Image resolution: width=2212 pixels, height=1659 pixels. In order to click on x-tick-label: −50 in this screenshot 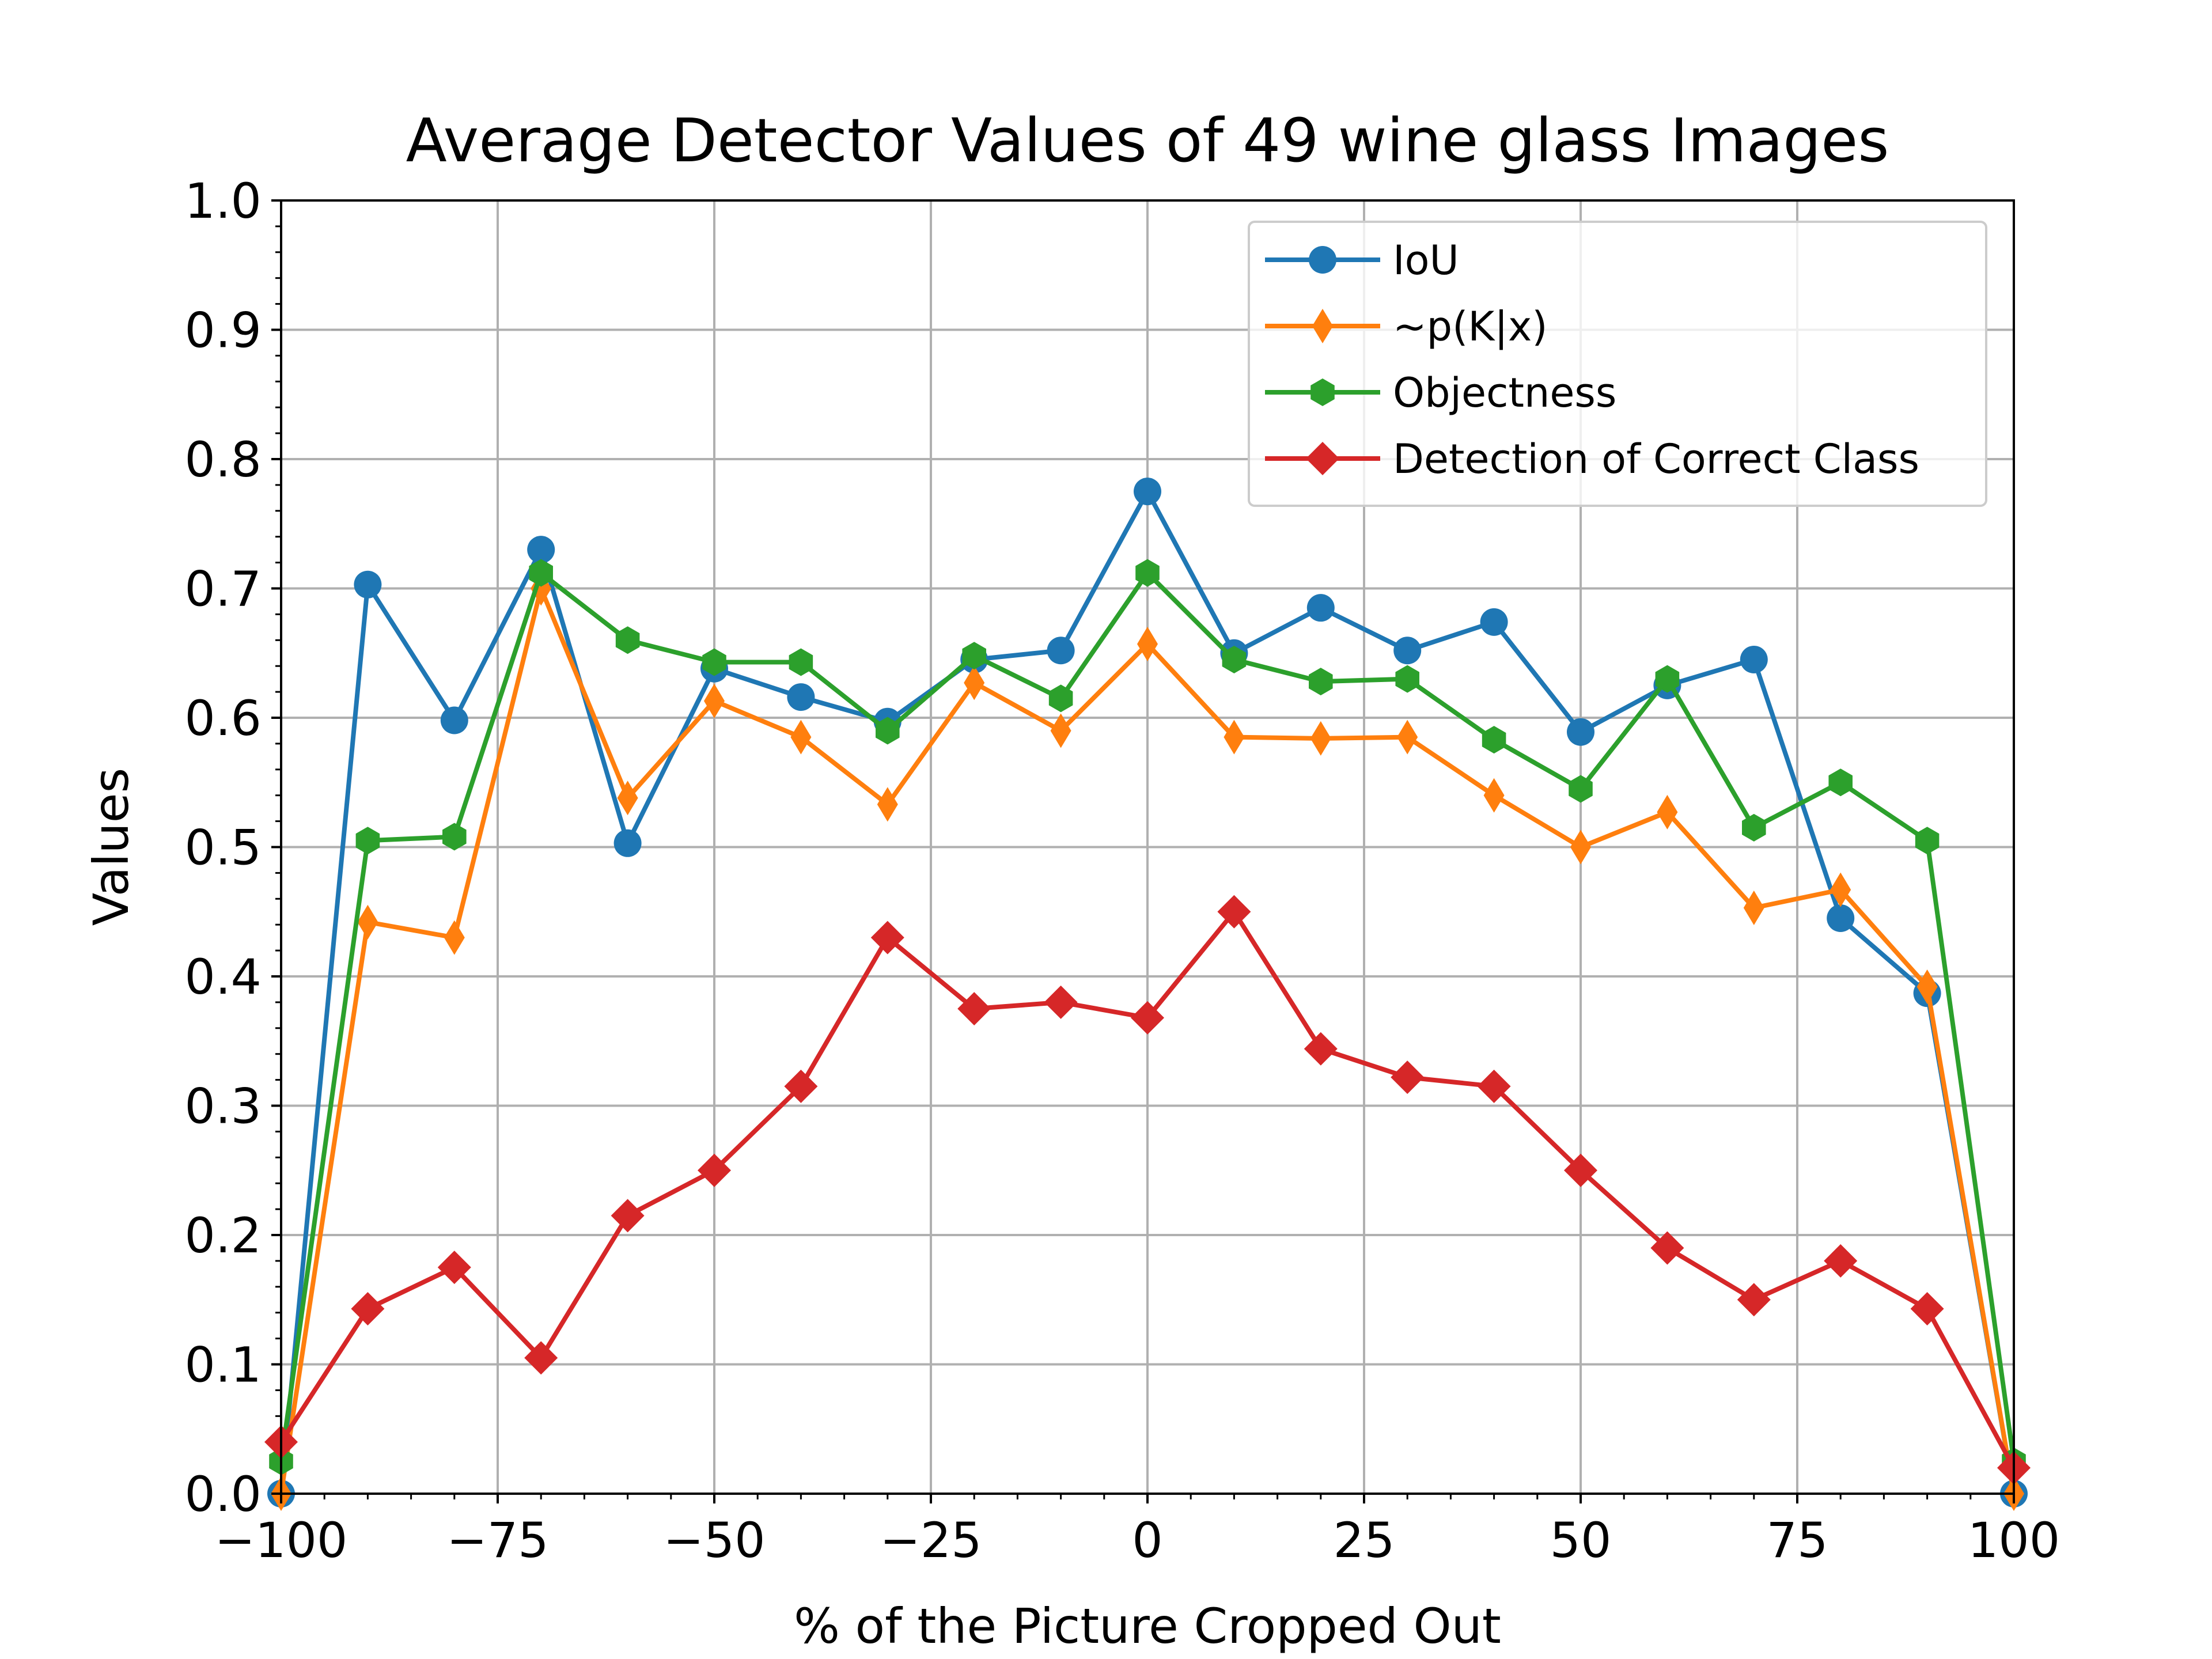, I will do `click(714, 1540)`.